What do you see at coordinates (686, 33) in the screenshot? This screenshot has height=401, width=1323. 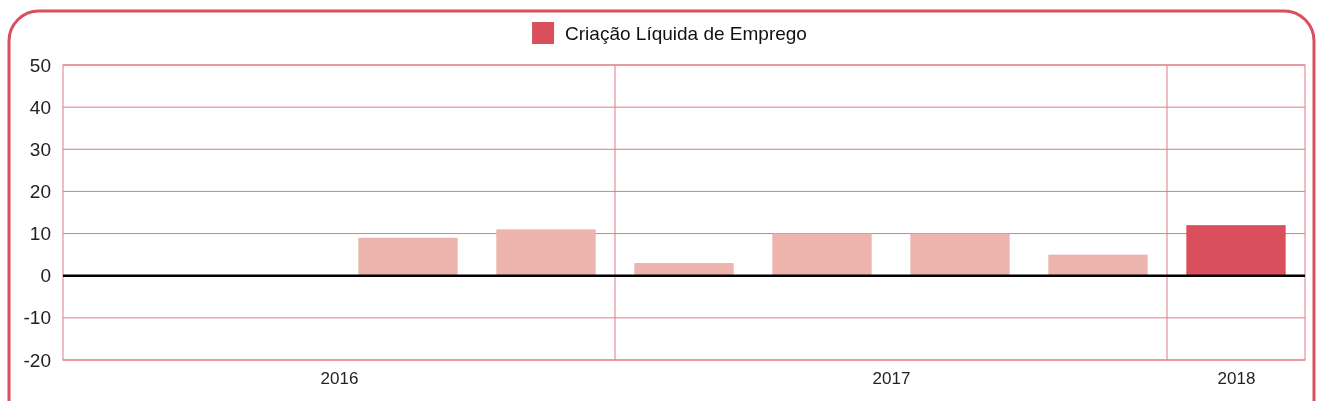 I see `legend-label: Criação Líquida de Emprego` at bounding box center [686, 33].